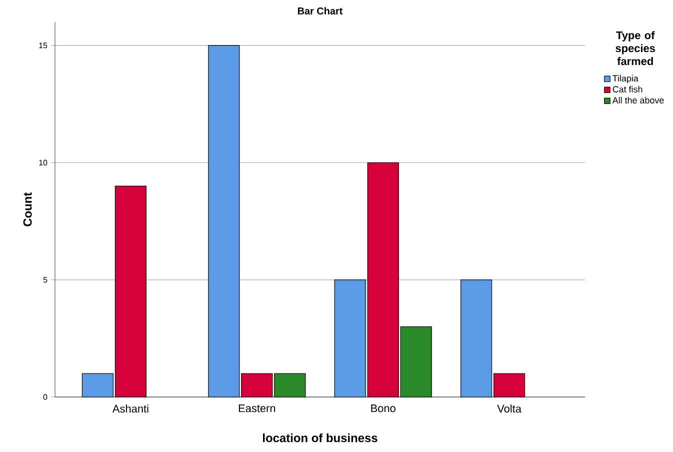 The height and width of the screenshot is (452, 673). Describe the element at coordinates (638, 100) in the screenshot. I see `legend-label: All the above` at that location.